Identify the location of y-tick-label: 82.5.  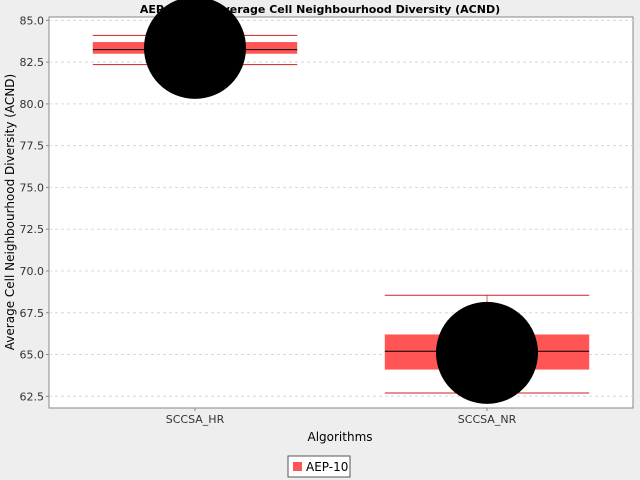
(32, 62).